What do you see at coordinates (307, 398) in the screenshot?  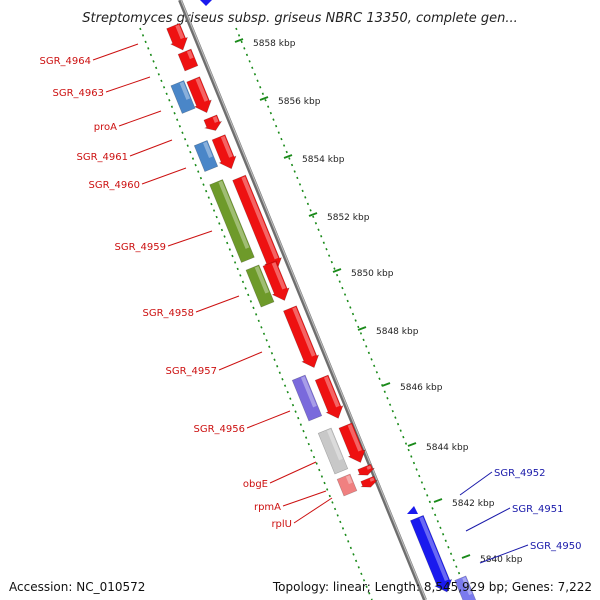 I see `gene-sgr-4956-block` at bounding box center [307, 398].